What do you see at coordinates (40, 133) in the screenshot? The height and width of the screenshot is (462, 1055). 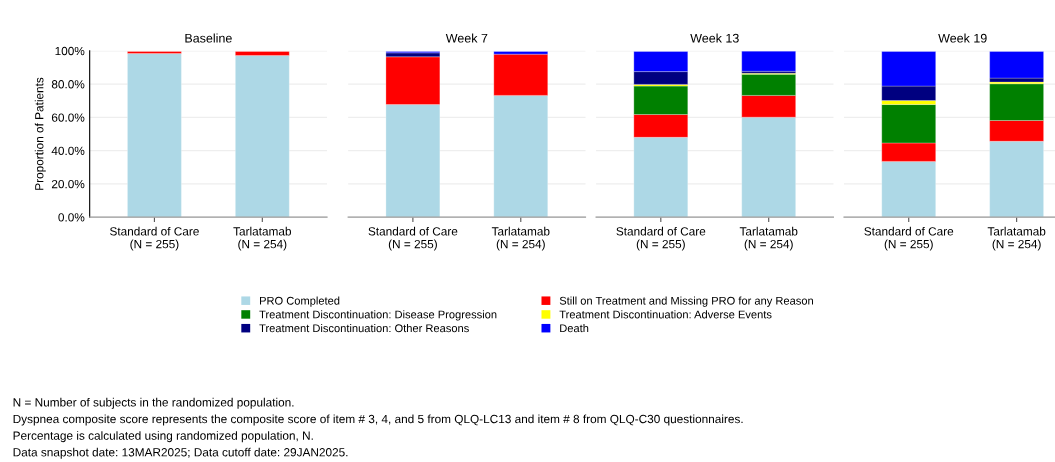 I see `y-axis-title: Proportion of Patients` at bounding box center [40, 133].